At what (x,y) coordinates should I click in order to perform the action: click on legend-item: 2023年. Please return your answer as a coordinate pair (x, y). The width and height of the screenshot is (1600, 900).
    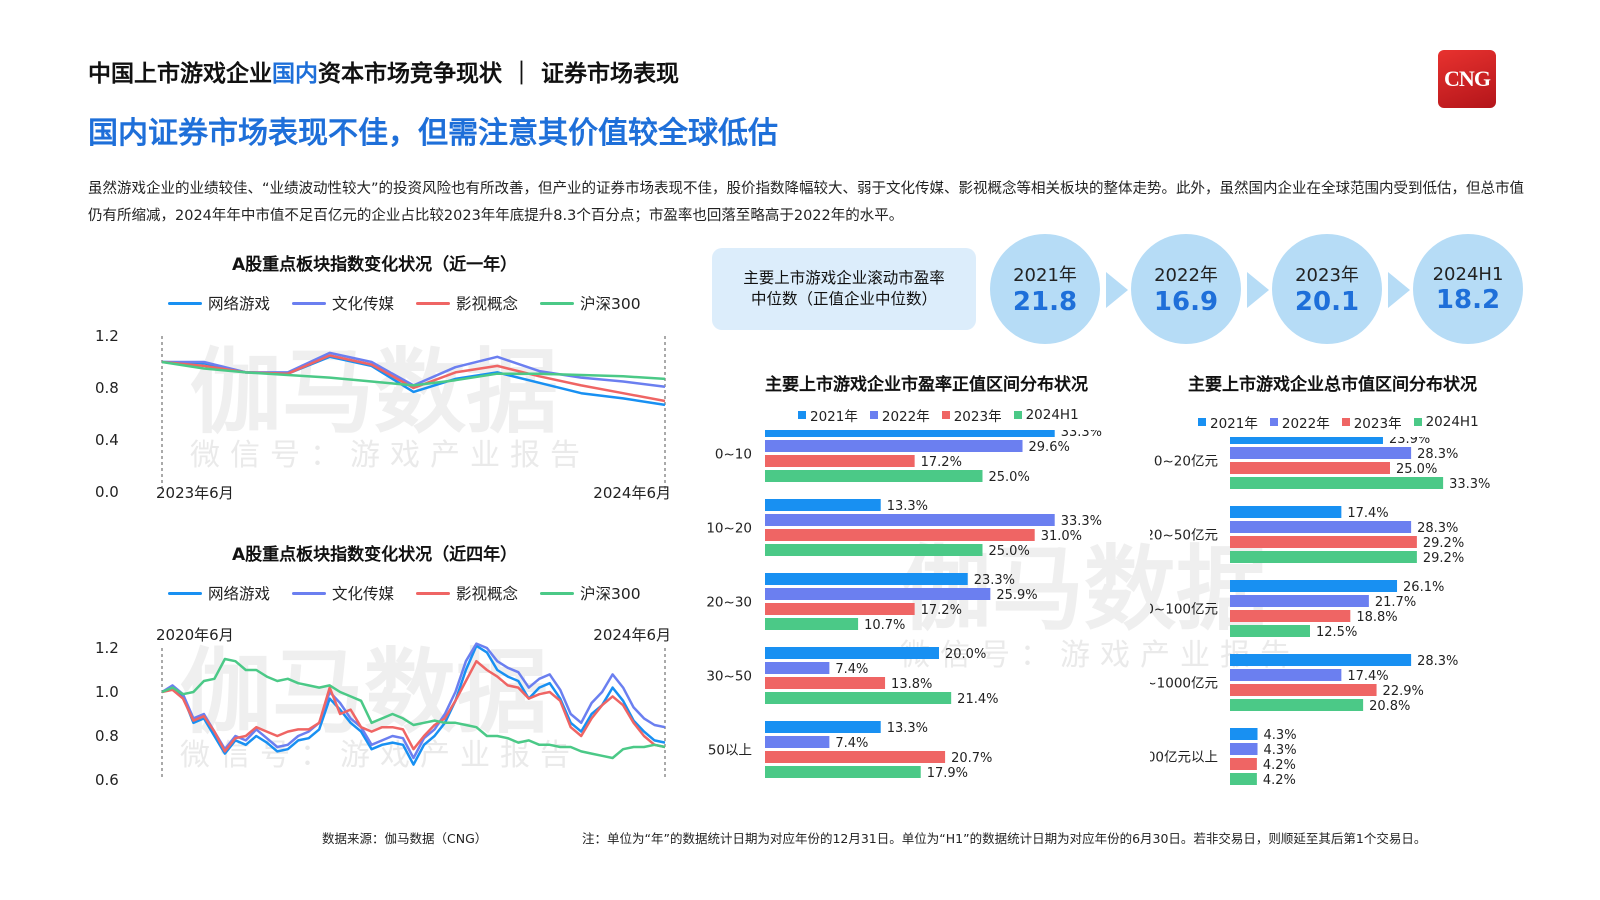
    Looking at the image, I should click on (971, 415).